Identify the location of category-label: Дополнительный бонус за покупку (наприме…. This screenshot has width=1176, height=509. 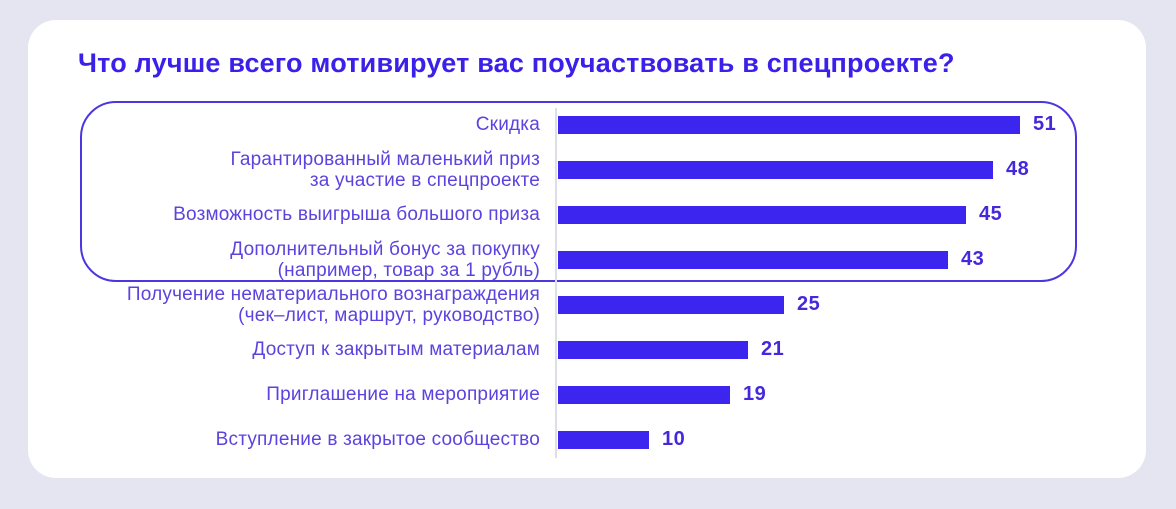
(385, 259).